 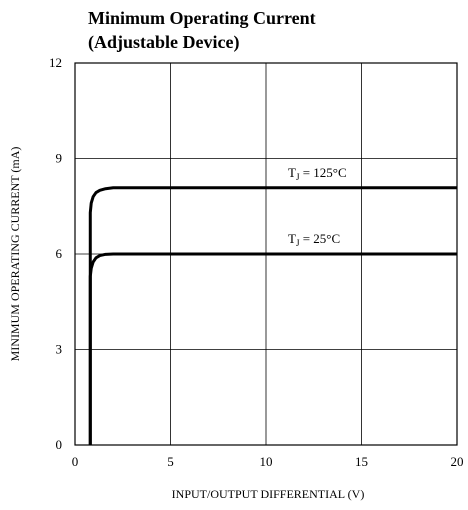 What do you see at coordinates (15, 254) in the screenshot?
I see `y-axis-label: MINIMUM OPERATING CURRENT (mA)` at bounding box center [15, 254].